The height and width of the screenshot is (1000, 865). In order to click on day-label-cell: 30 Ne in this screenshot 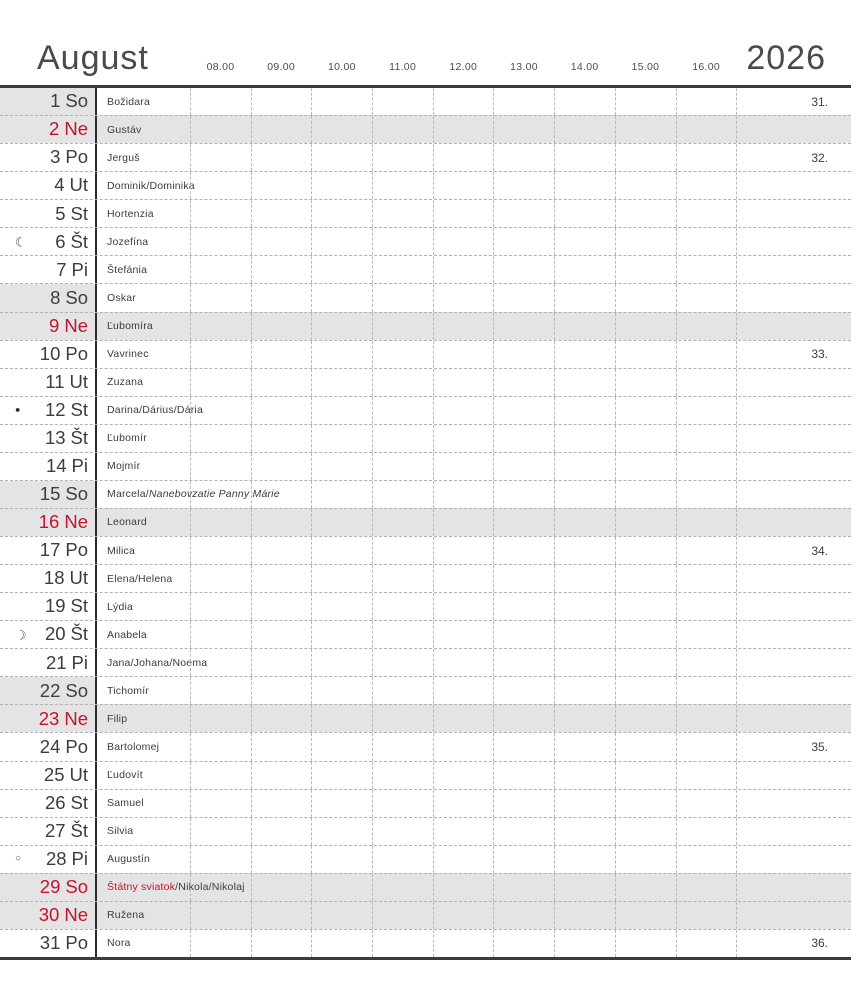, I will do `click(47, 915)`.